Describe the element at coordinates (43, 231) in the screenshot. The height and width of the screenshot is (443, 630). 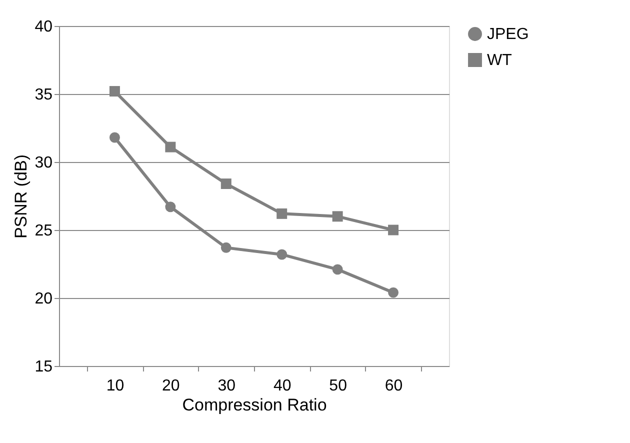
I see `y-tick-label: 25` at that location.